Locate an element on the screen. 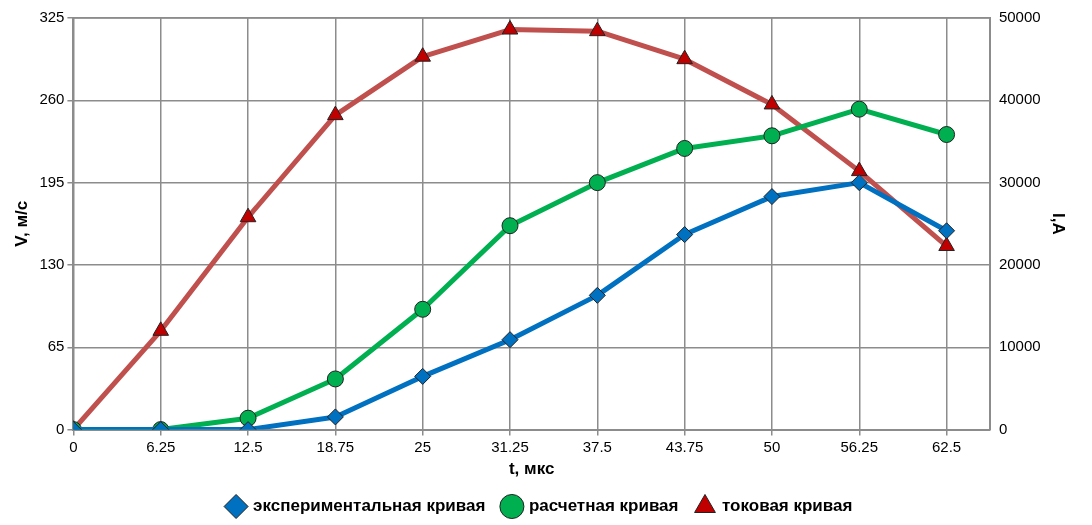 This screenshot has height=525, width=1092. y-tick-label: 325 is located at coordinates (52, 17).